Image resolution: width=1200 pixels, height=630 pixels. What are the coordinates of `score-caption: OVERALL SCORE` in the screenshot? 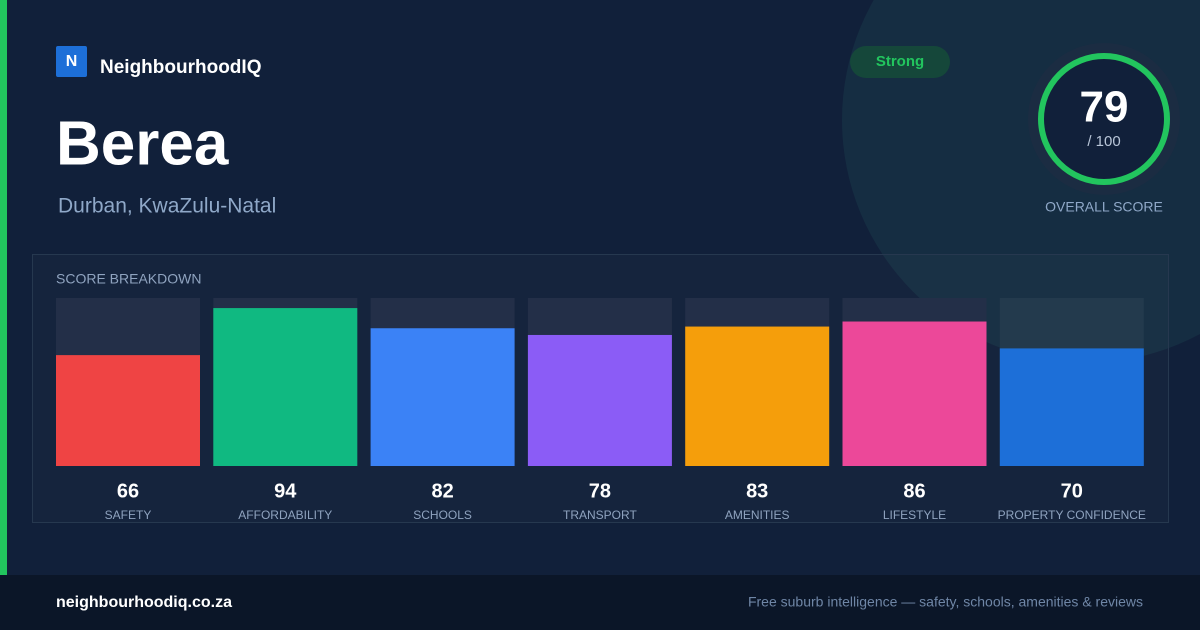 It's located at (1104, 207).